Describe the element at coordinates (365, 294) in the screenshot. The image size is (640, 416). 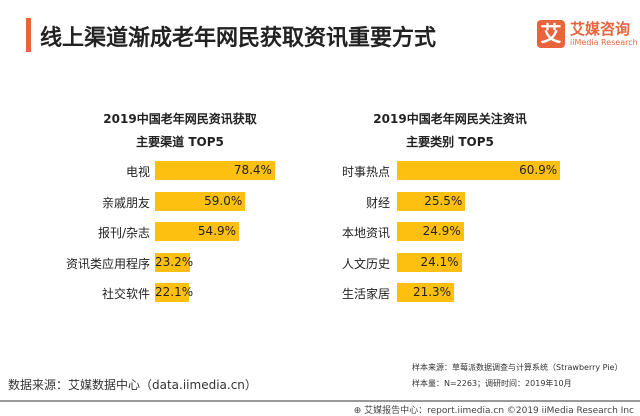
I see `category-label: 生活家居` at that location.